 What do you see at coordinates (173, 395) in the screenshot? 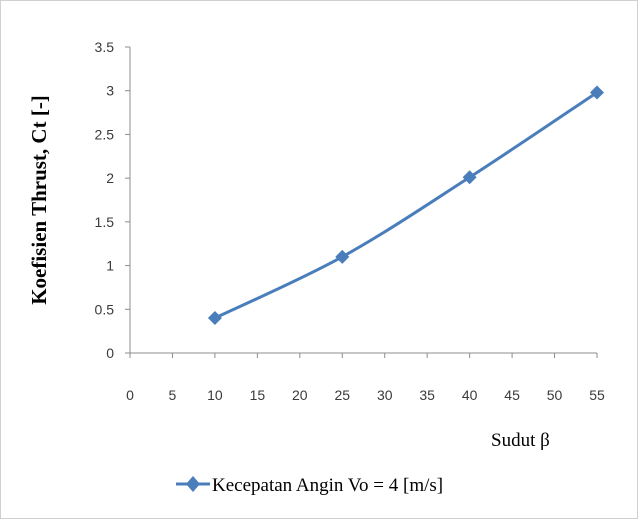
I see `x-tick-label: 5` at bounding box center [173, 395].